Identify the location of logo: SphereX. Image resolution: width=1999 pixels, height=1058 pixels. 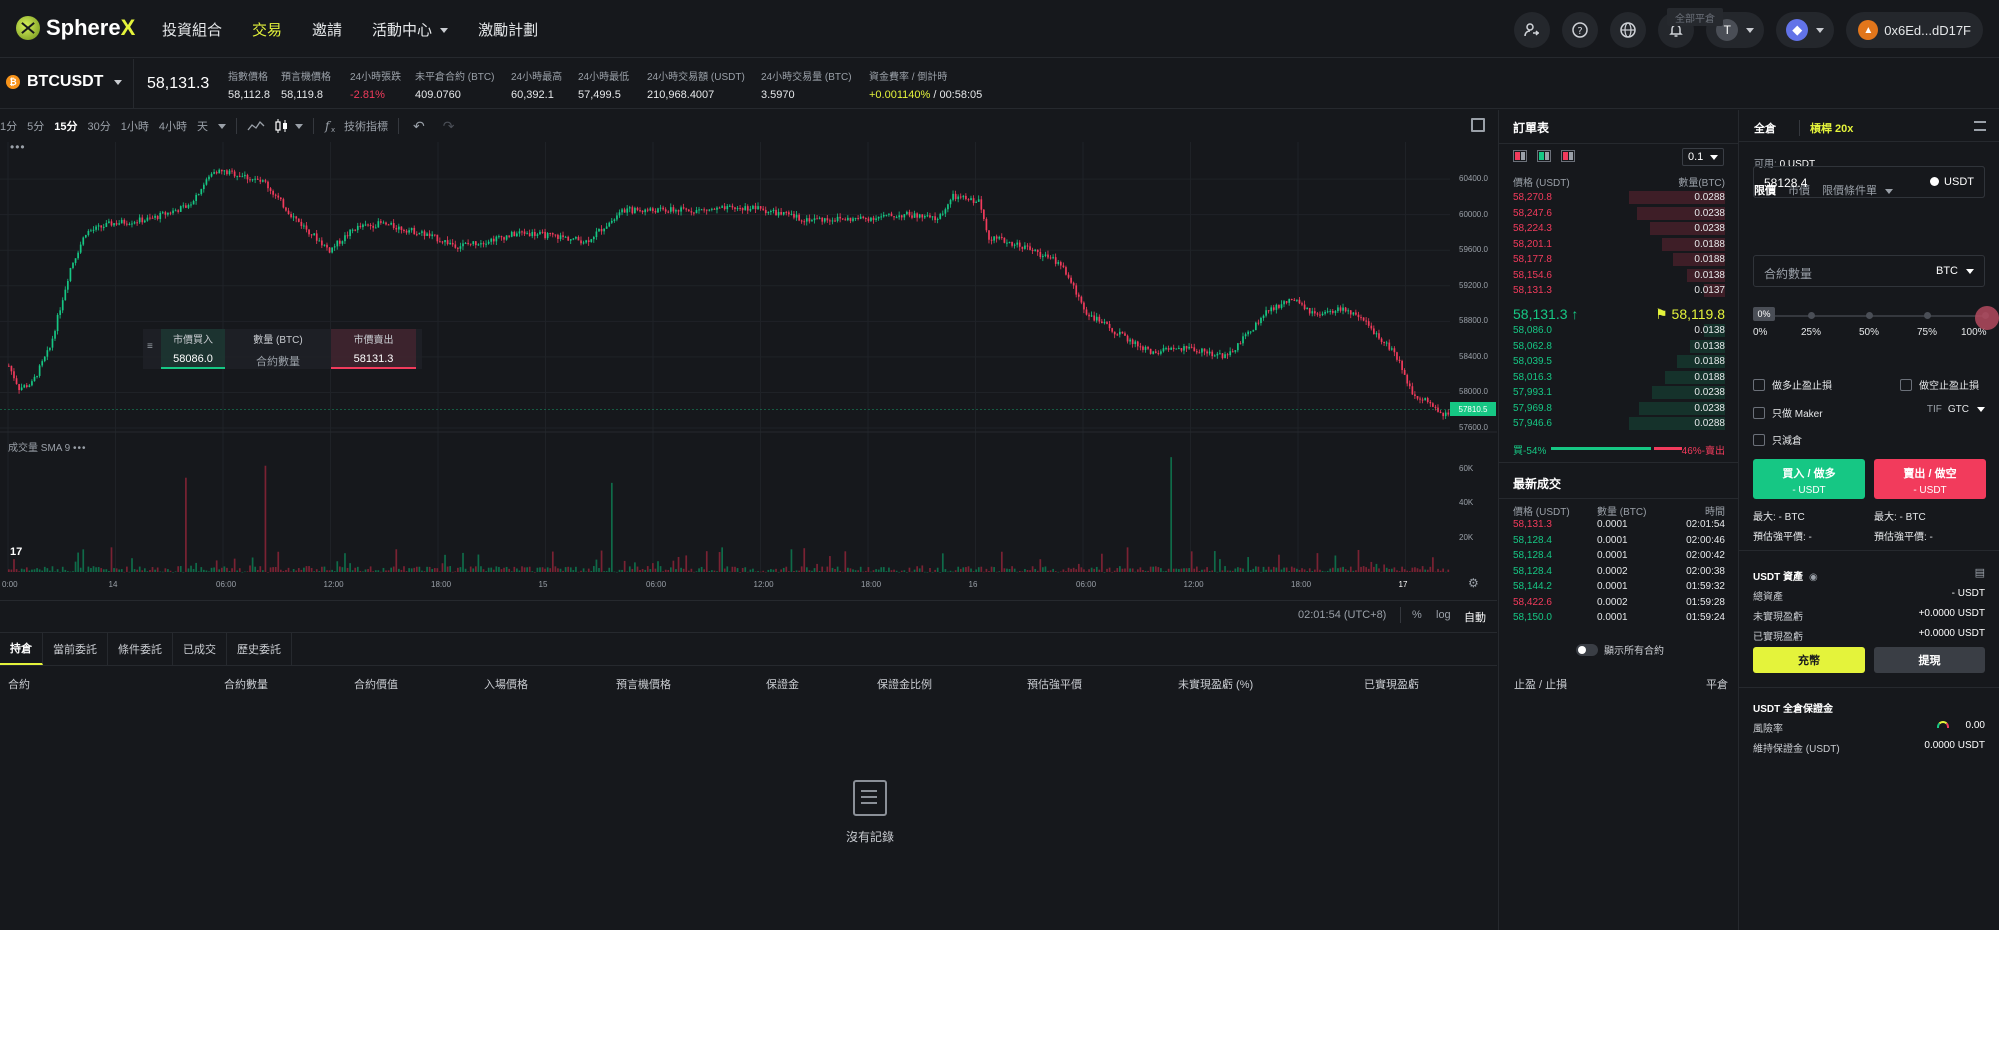
(75, 28).